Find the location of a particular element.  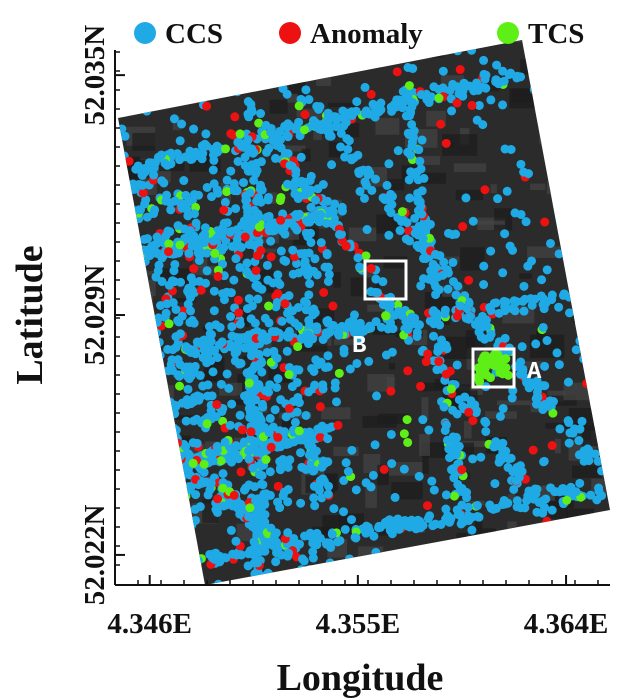

legend-swatch is located at coordinates (290, 33).